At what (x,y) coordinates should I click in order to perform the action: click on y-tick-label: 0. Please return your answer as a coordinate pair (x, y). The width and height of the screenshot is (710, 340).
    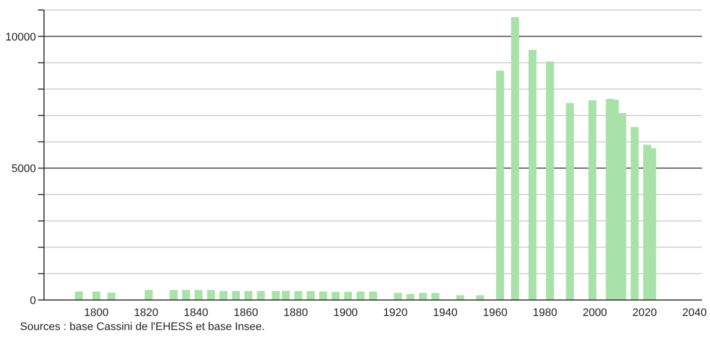
    Looking at the image, I should click on (33, 300).